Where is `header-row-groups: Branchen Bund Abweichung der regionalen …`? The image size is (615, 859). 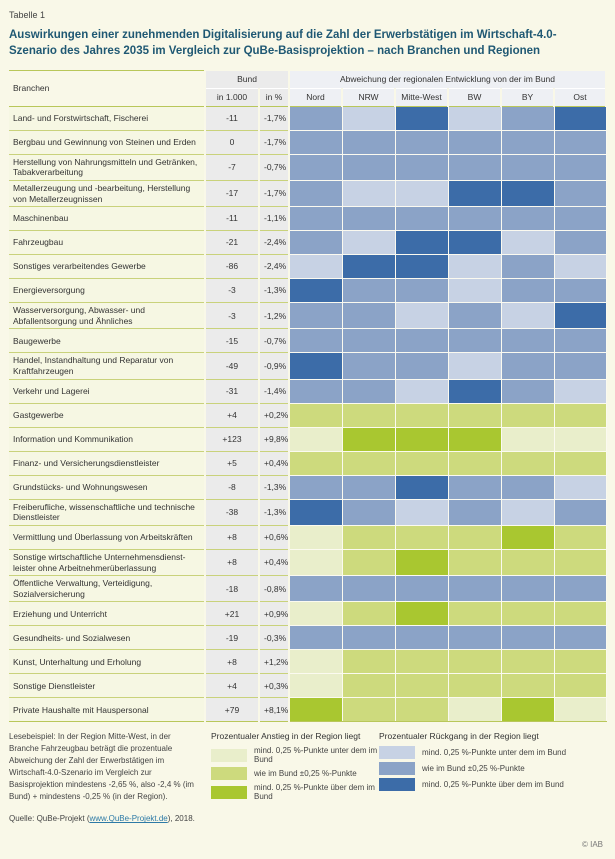
header-row-groups: Branchen Bund Abweichung der regionalen … is located at coordinates (308, 88).